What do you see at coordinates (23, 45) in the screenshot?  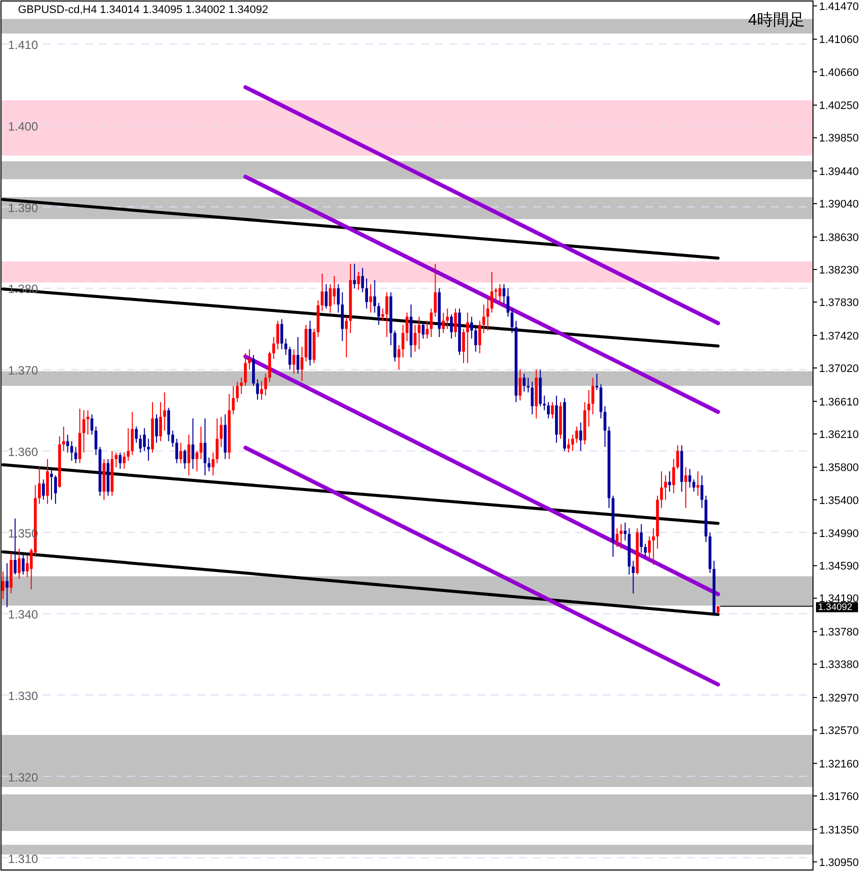 I see `y-tick-label: 1.410` at bounding box center [23, 45].